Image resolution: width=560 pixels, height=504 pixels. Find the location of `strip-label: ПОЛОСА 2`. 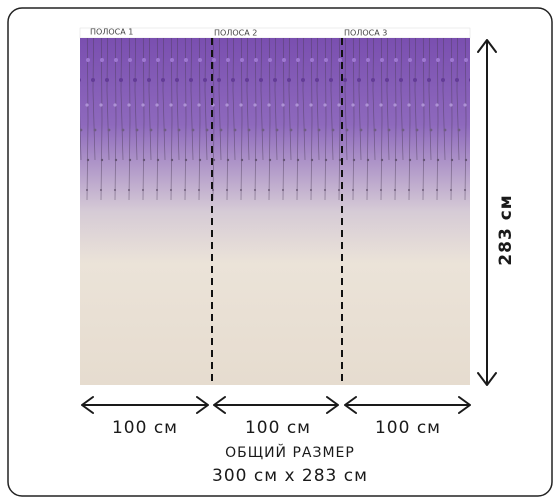

strip-label: ПОЛОСА 2 is located at coordinates (235, 33).